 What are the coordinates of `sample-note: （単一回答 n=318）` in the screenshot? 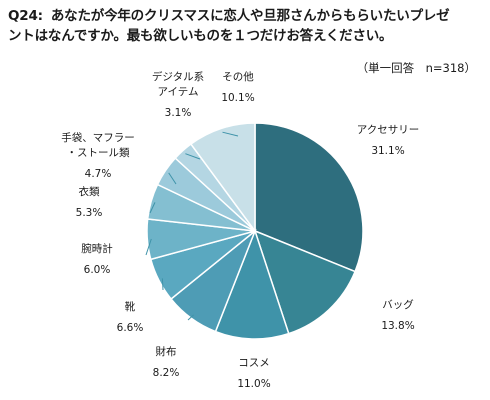 It's located at (416, 68).